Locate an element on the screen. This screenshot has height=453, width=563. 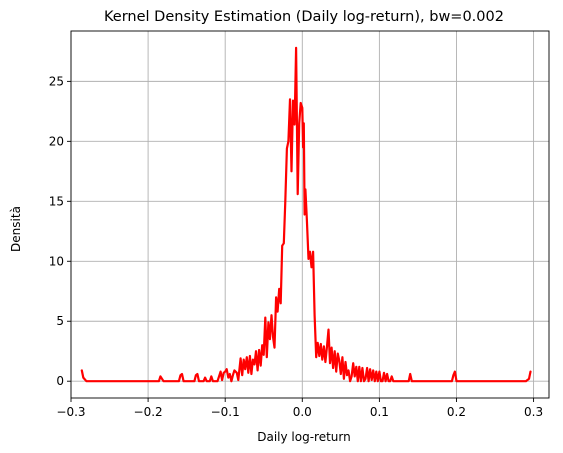
y-tick-label: 0 is located at coordinates (60, 381).